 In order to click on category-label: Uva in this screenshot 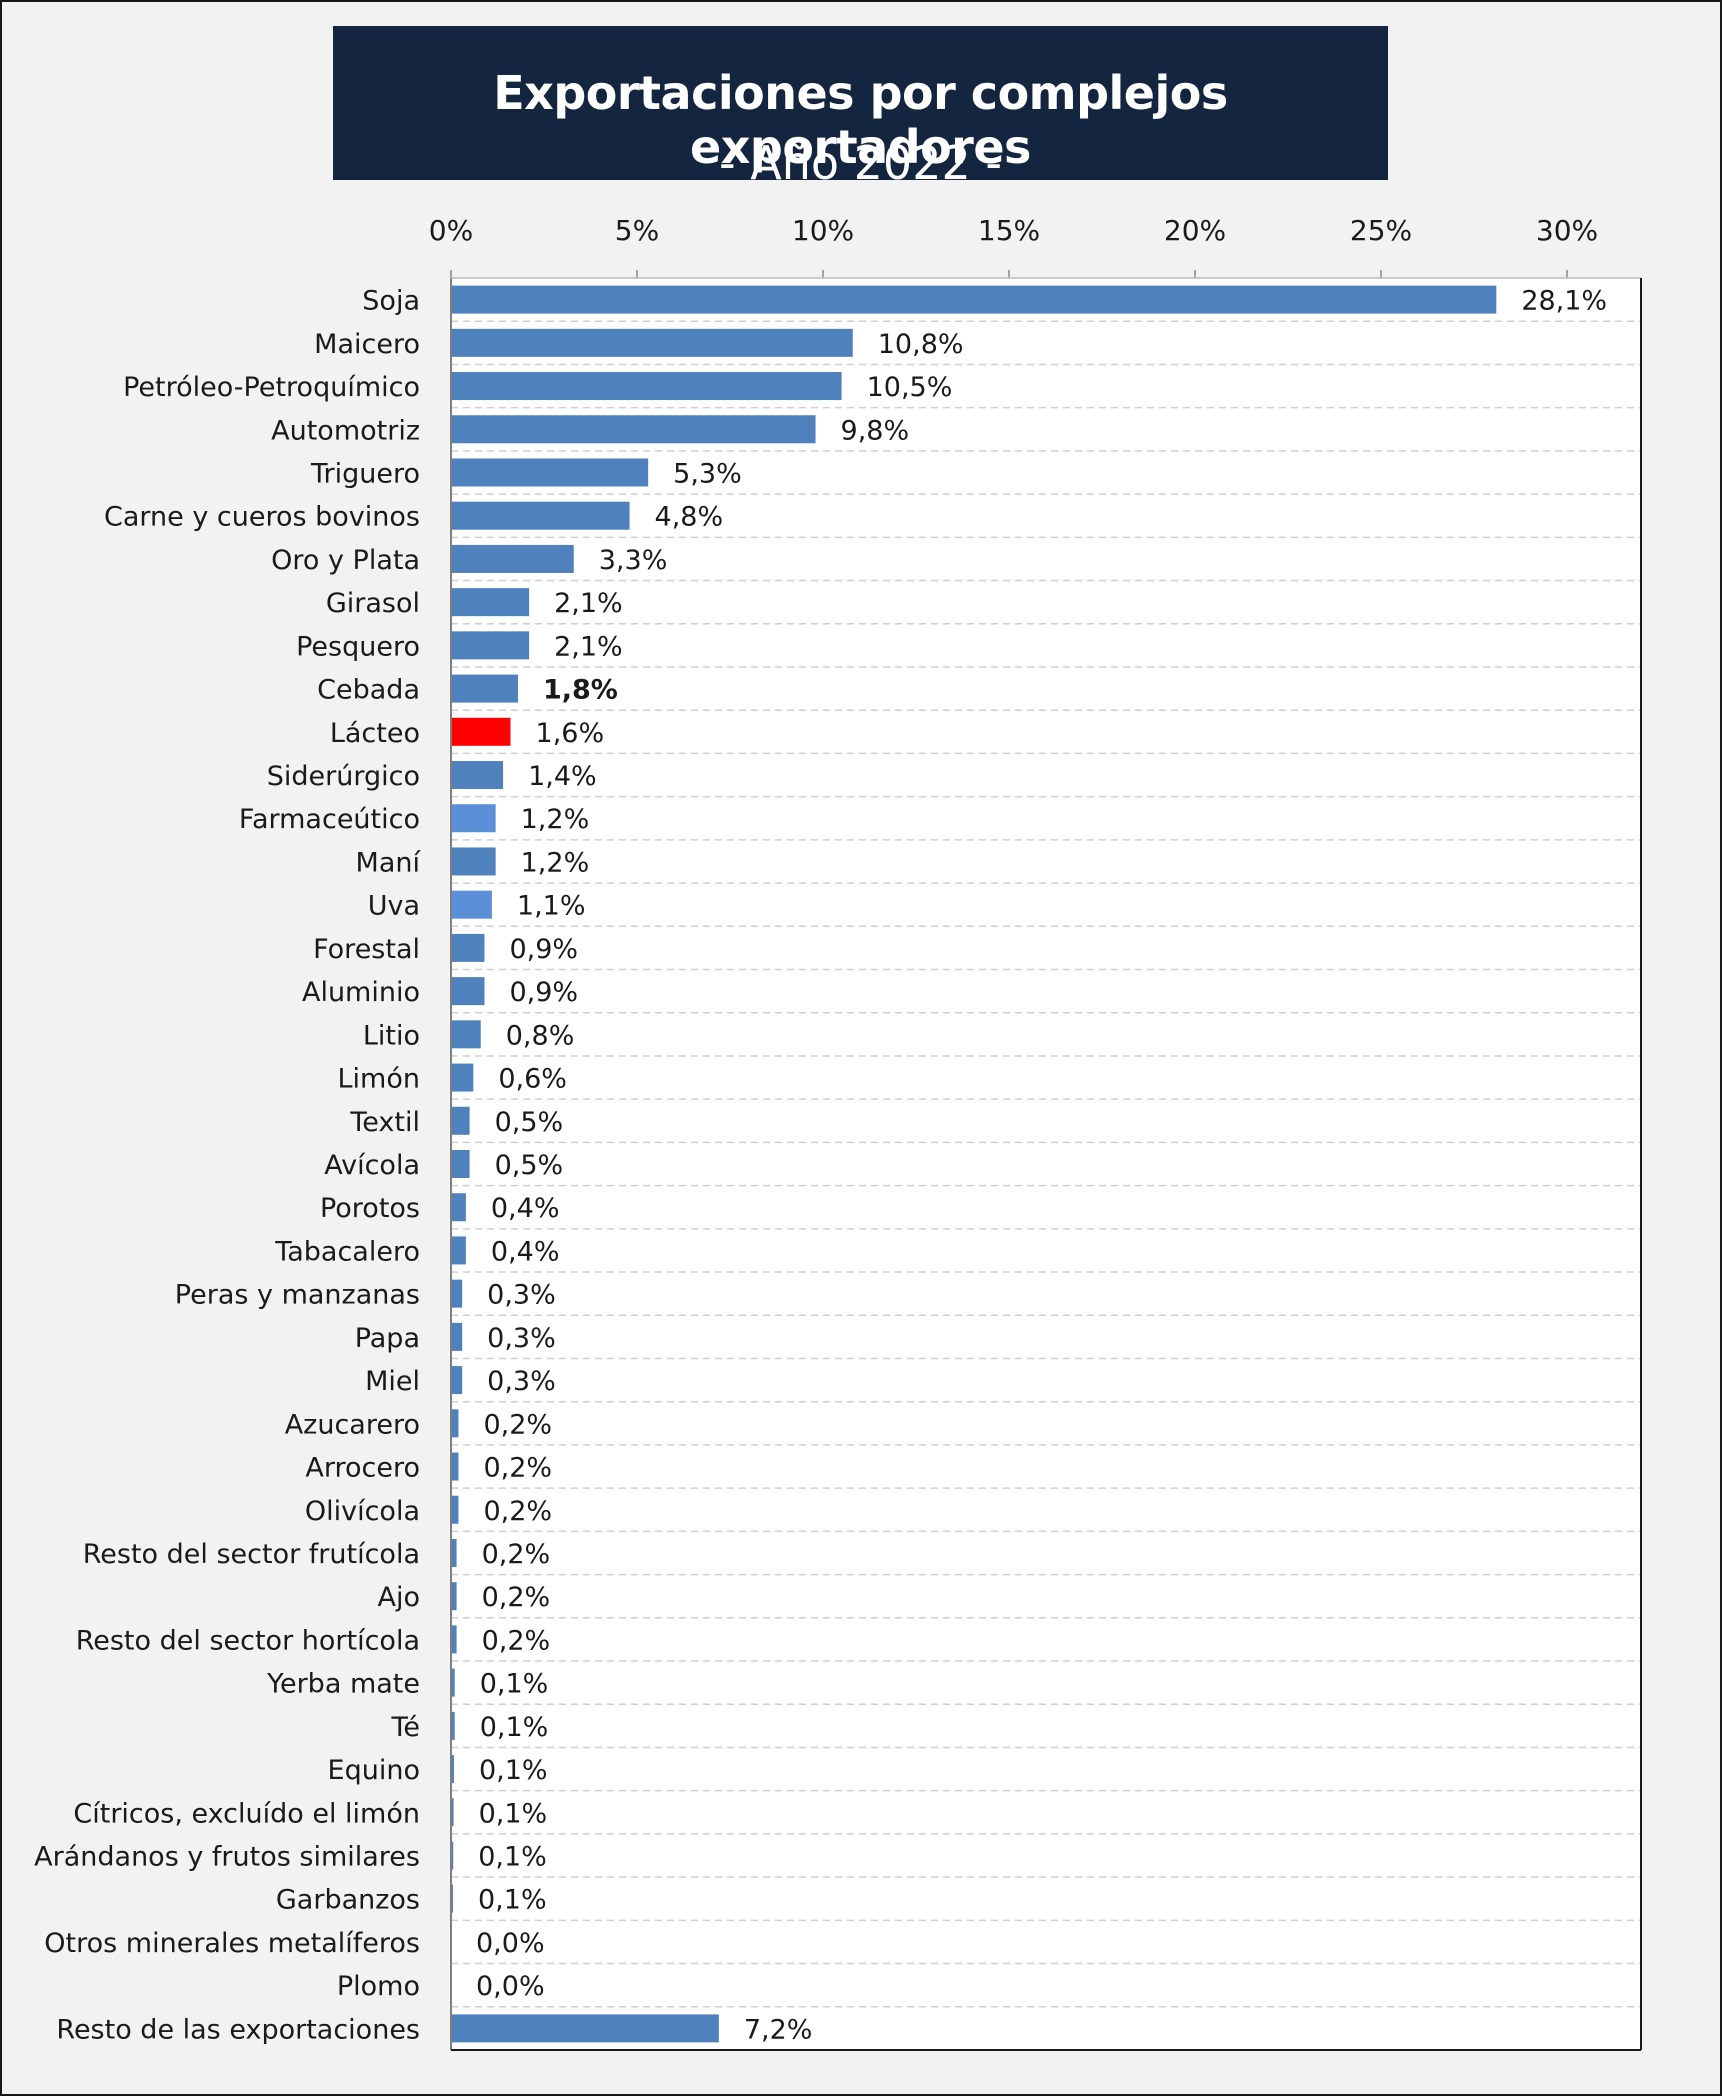, I will do `click(394, 906)`.